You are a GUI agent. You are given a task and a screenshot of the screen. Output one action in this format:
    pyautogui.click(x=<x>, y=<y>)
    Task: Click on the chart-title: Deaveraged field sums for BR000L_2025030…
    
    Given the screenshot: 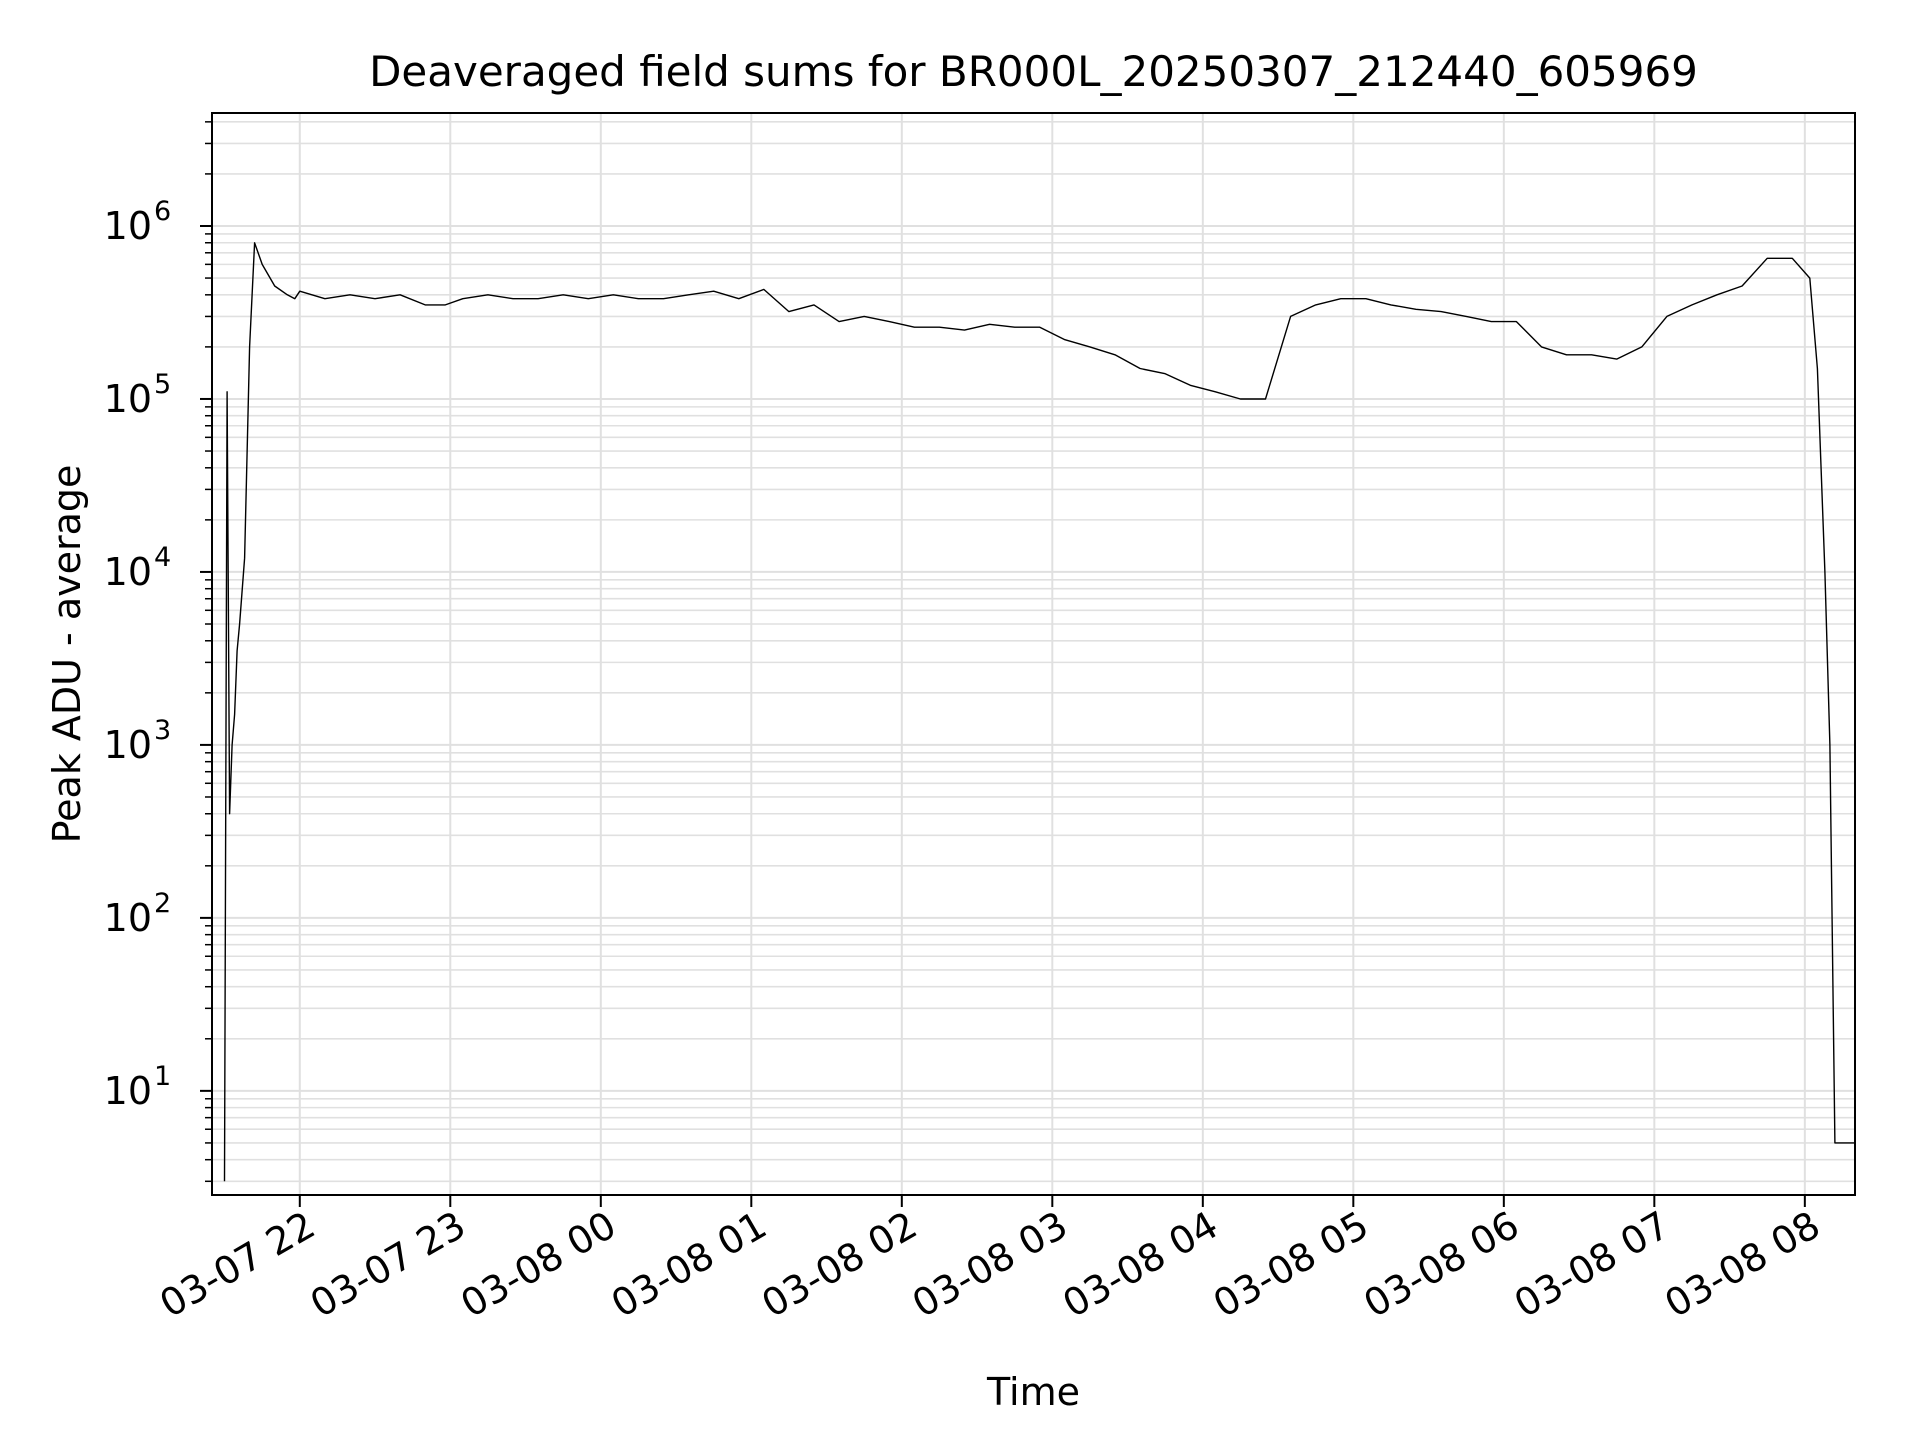 What is the action you would take?
    pyautogui.click(x=1033, y=71)
    